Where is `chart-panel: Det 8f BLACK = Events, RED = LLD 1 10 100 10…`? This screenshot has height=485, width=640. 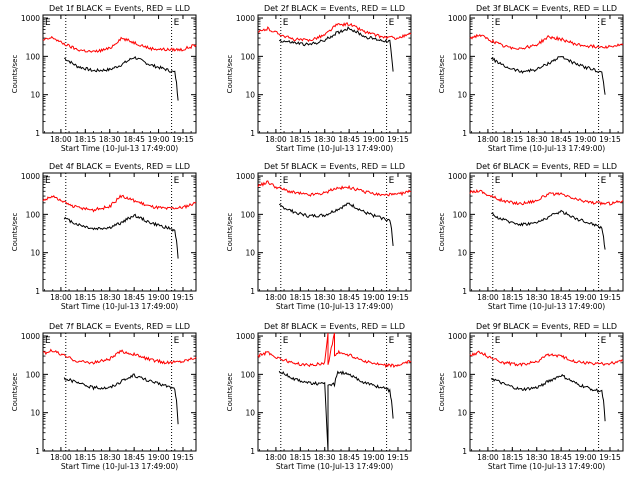
chart-panel: Det 8f BLACK = Events, RED = LLD 1 10 100 10… is located at coordinates (319, 396).